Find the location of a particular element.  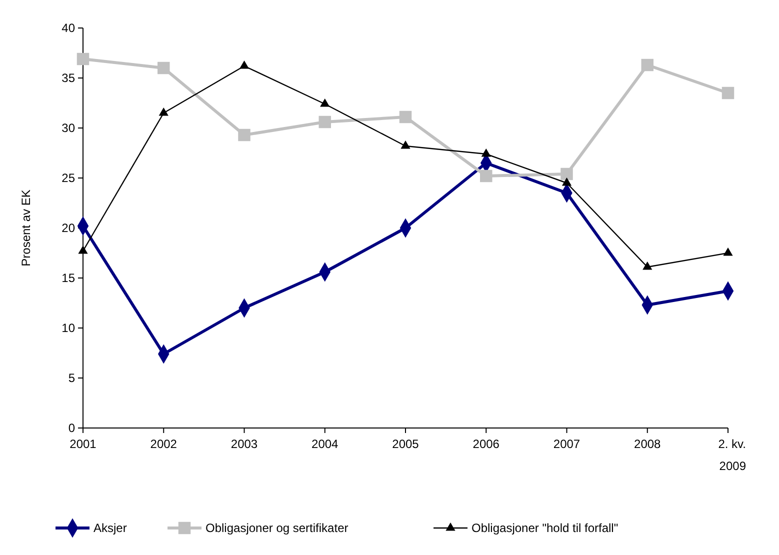

x-tick-label: 2003 is located at coordinates (244, 444).